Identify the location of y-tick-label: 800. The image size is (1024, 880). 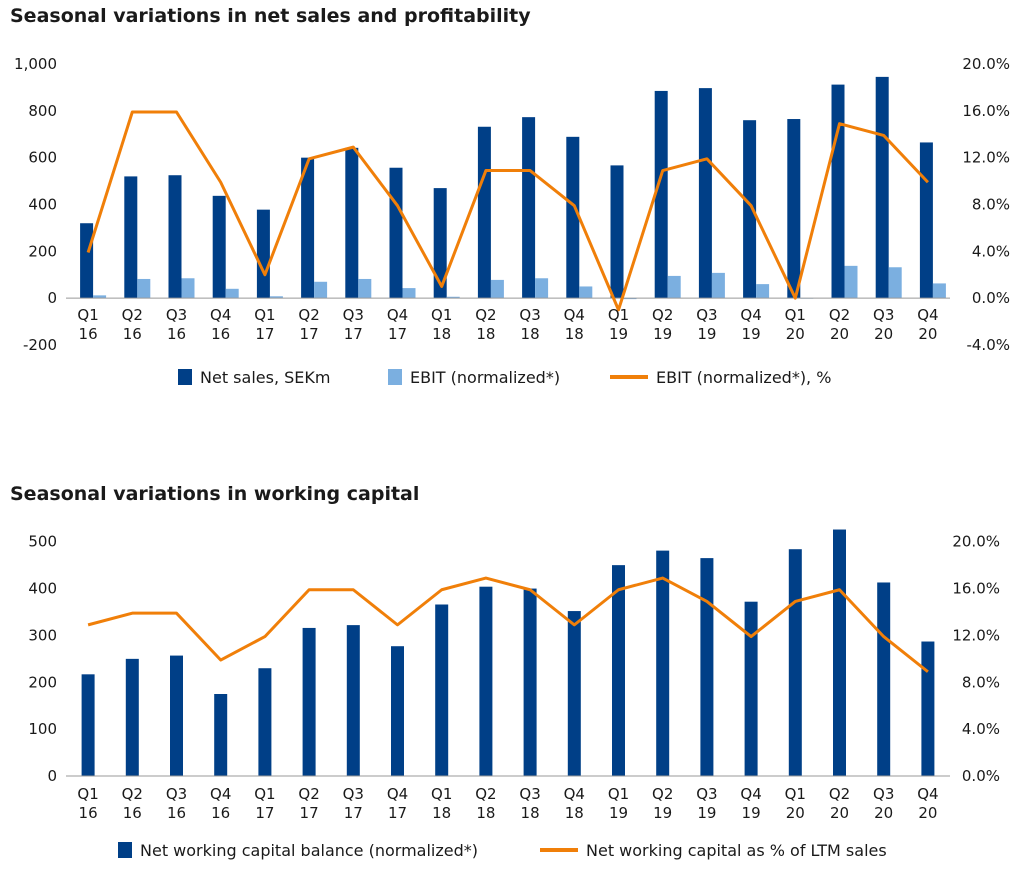
(42, 111).